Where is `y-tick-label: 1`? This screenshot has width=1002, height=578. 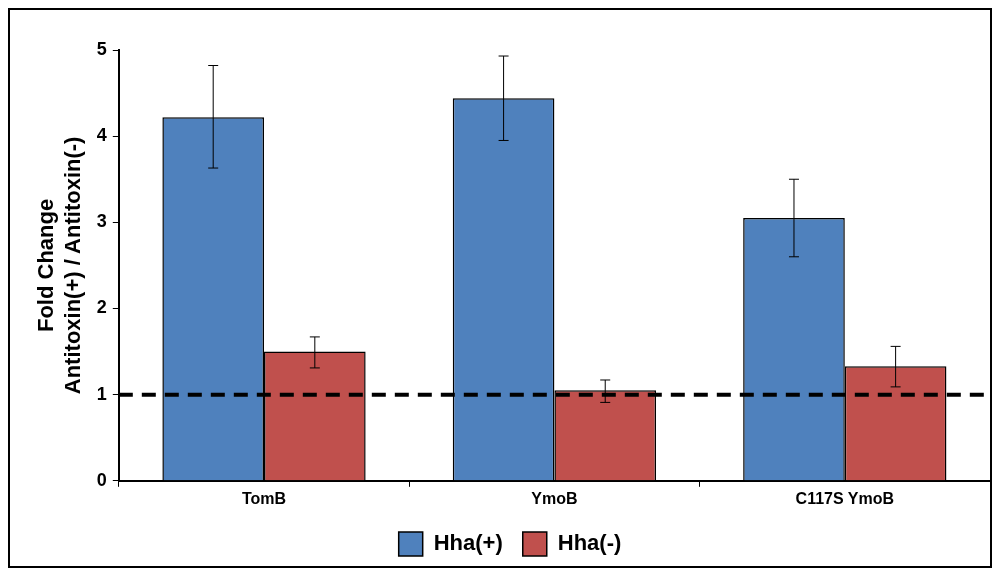 y-tick-label: 1 is located at coordinates (101, 393).